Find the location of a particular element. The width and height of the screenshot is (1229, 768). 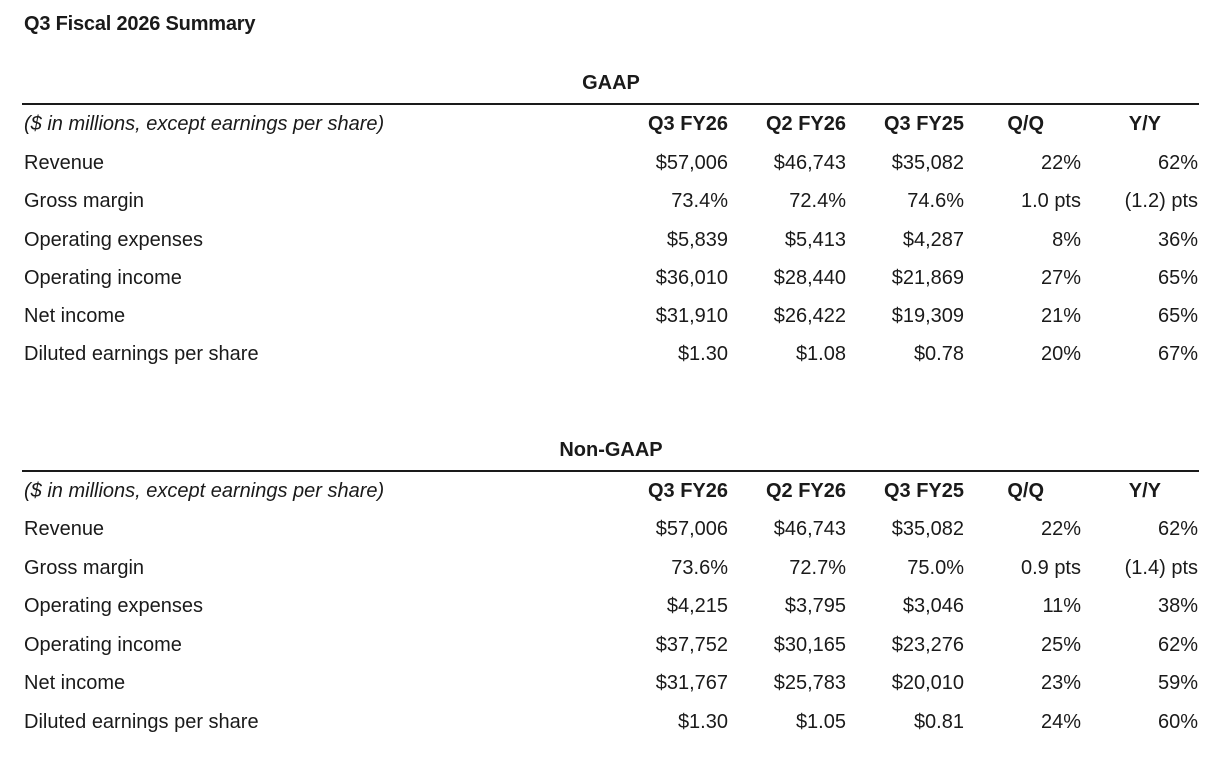

cell: $36,010 is located at coordinates (691, 278).